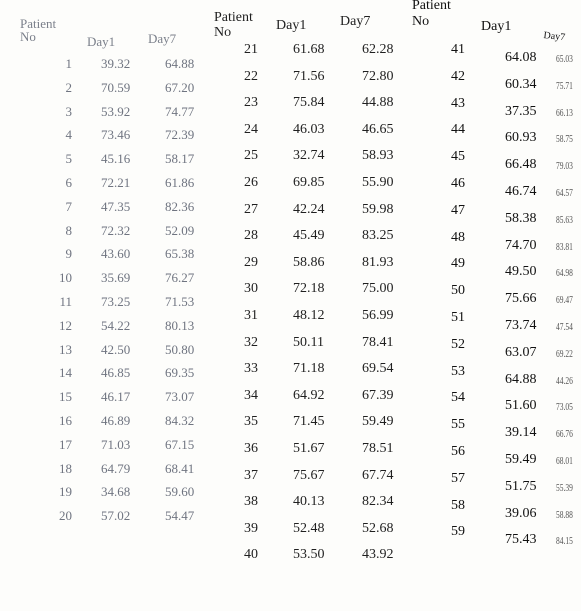 The width and height of the screenshot is (581, 611). I want to click on day1-cell: 46.85, so click(116, 373).